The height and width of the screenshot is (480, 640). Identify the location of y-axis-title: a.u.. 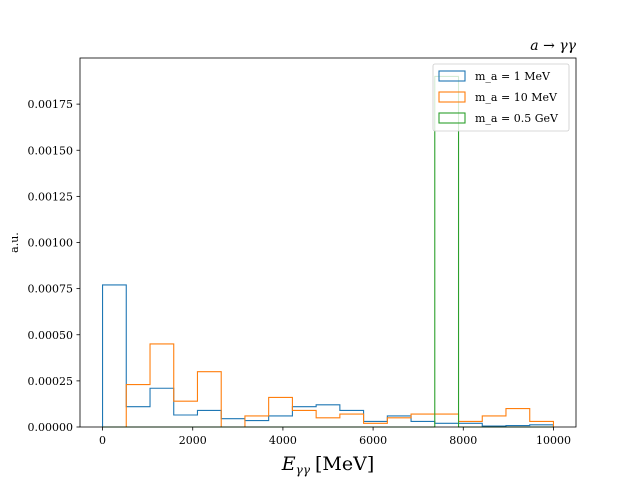
(14, 242).